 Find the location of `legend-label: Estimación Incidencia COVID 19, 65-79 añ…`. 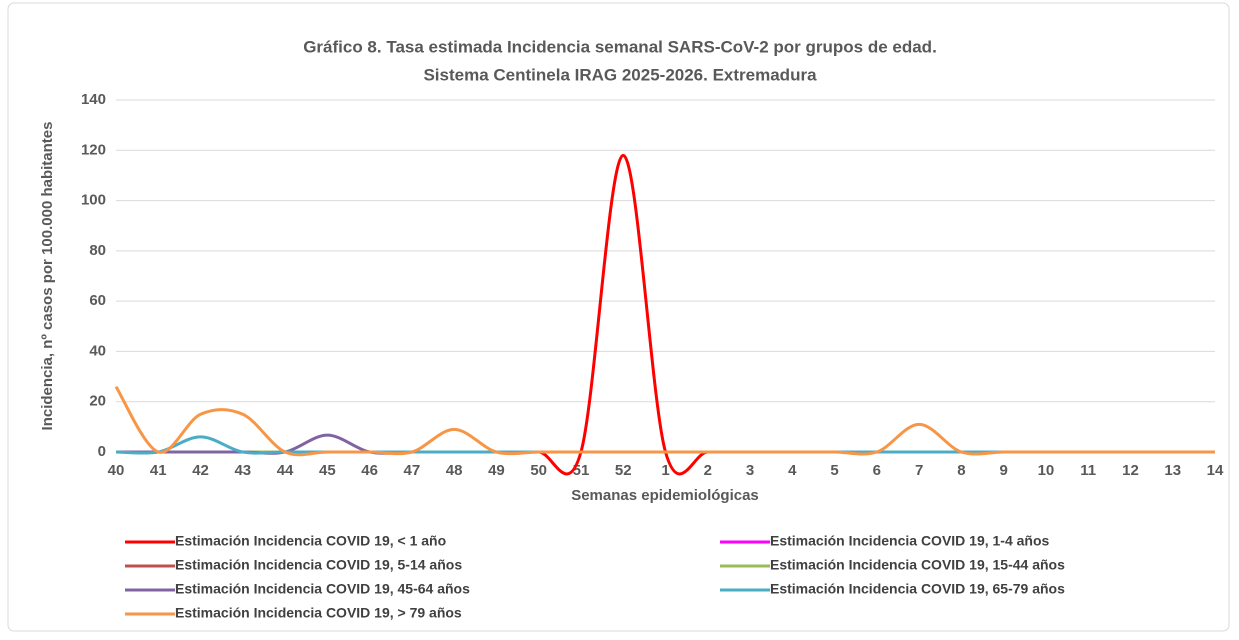

legend-label: Estimación Incidencia COVID 19, 65-79 añ… is located at coordinates (917, 589).